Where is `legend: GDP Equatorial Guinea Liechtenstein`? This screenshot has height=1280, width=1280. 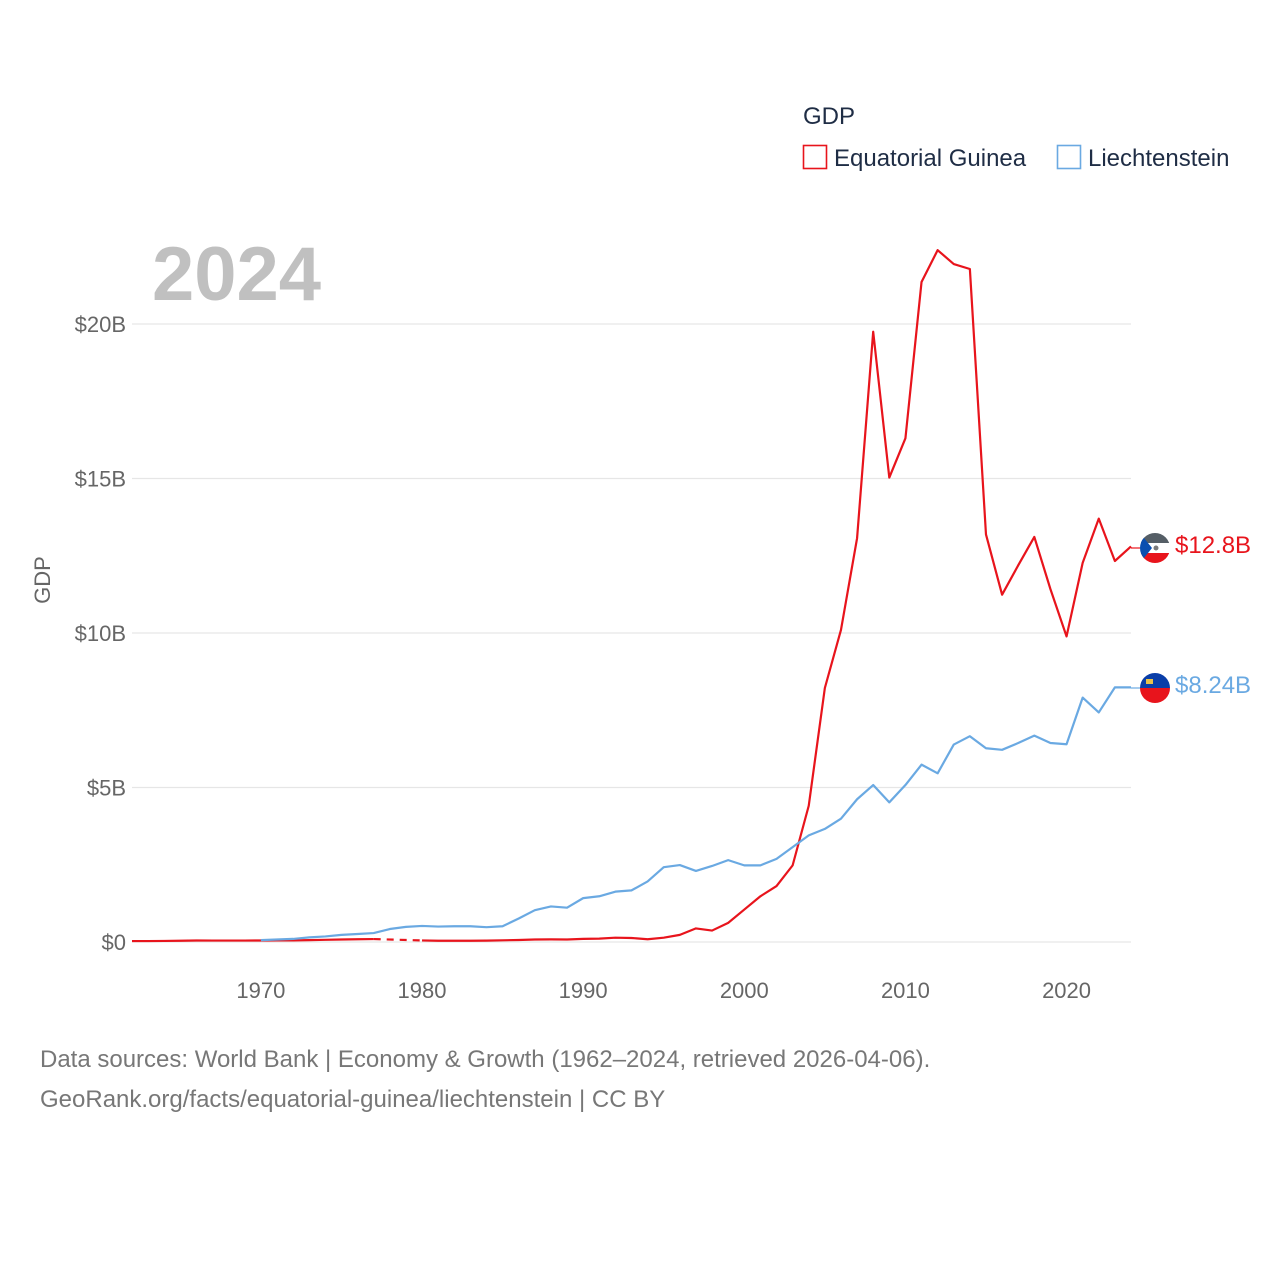
legend: GDP Equatorial Guinea Liechtenstein is located at coordinates (1015, 137).